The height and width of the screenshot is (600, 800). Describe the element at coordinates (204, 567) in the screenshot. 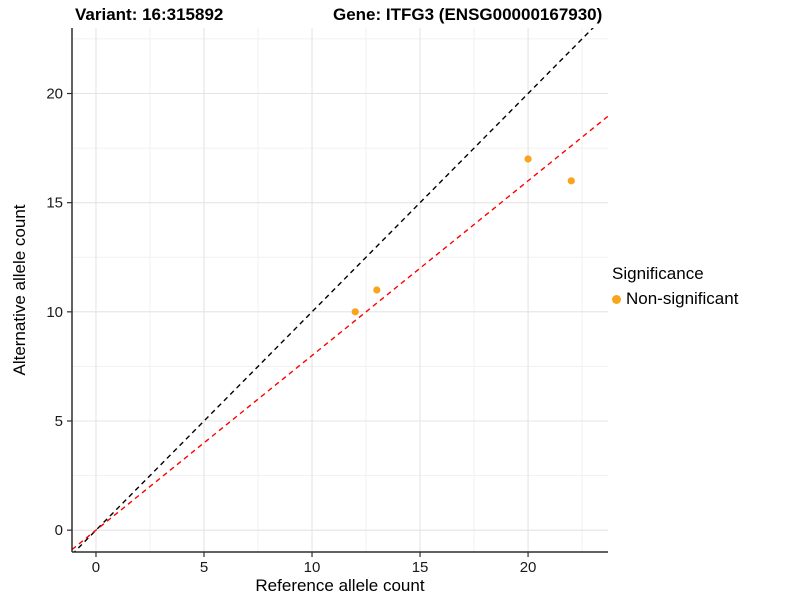

I see `x-tick-label: 5` at that location.